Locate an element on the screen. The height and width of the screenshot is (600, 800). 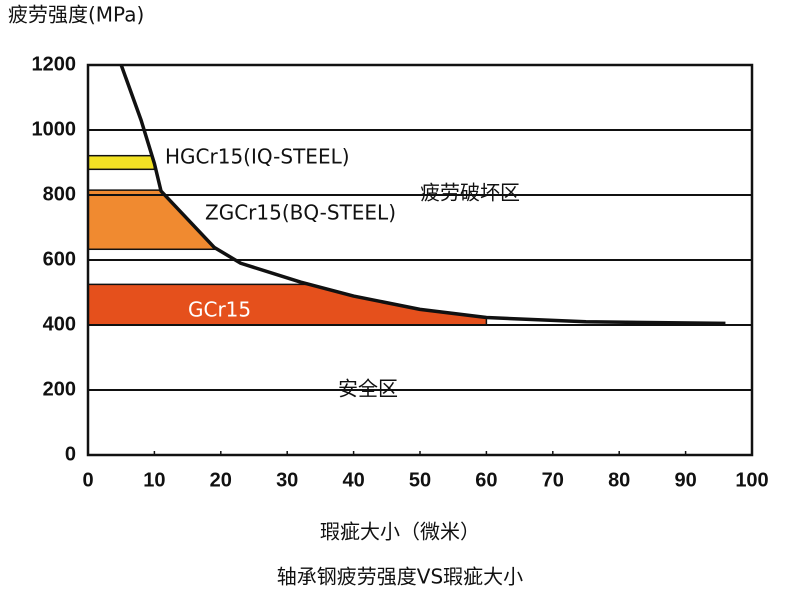
x-axis-title: 瑕疵大小（微米） is located at coordinates (400, 532).